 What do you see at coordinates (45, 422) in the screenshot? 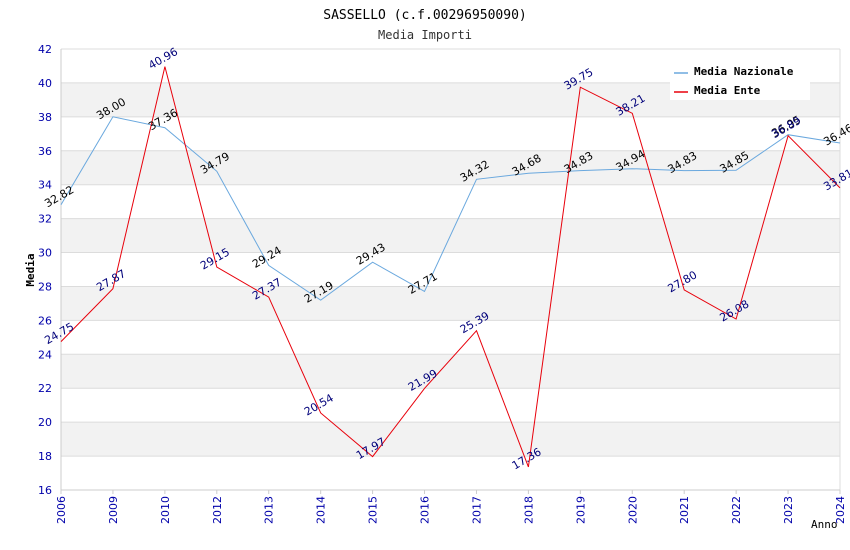
I see `y-tick-label: 20` at bounding box center [45, 422].